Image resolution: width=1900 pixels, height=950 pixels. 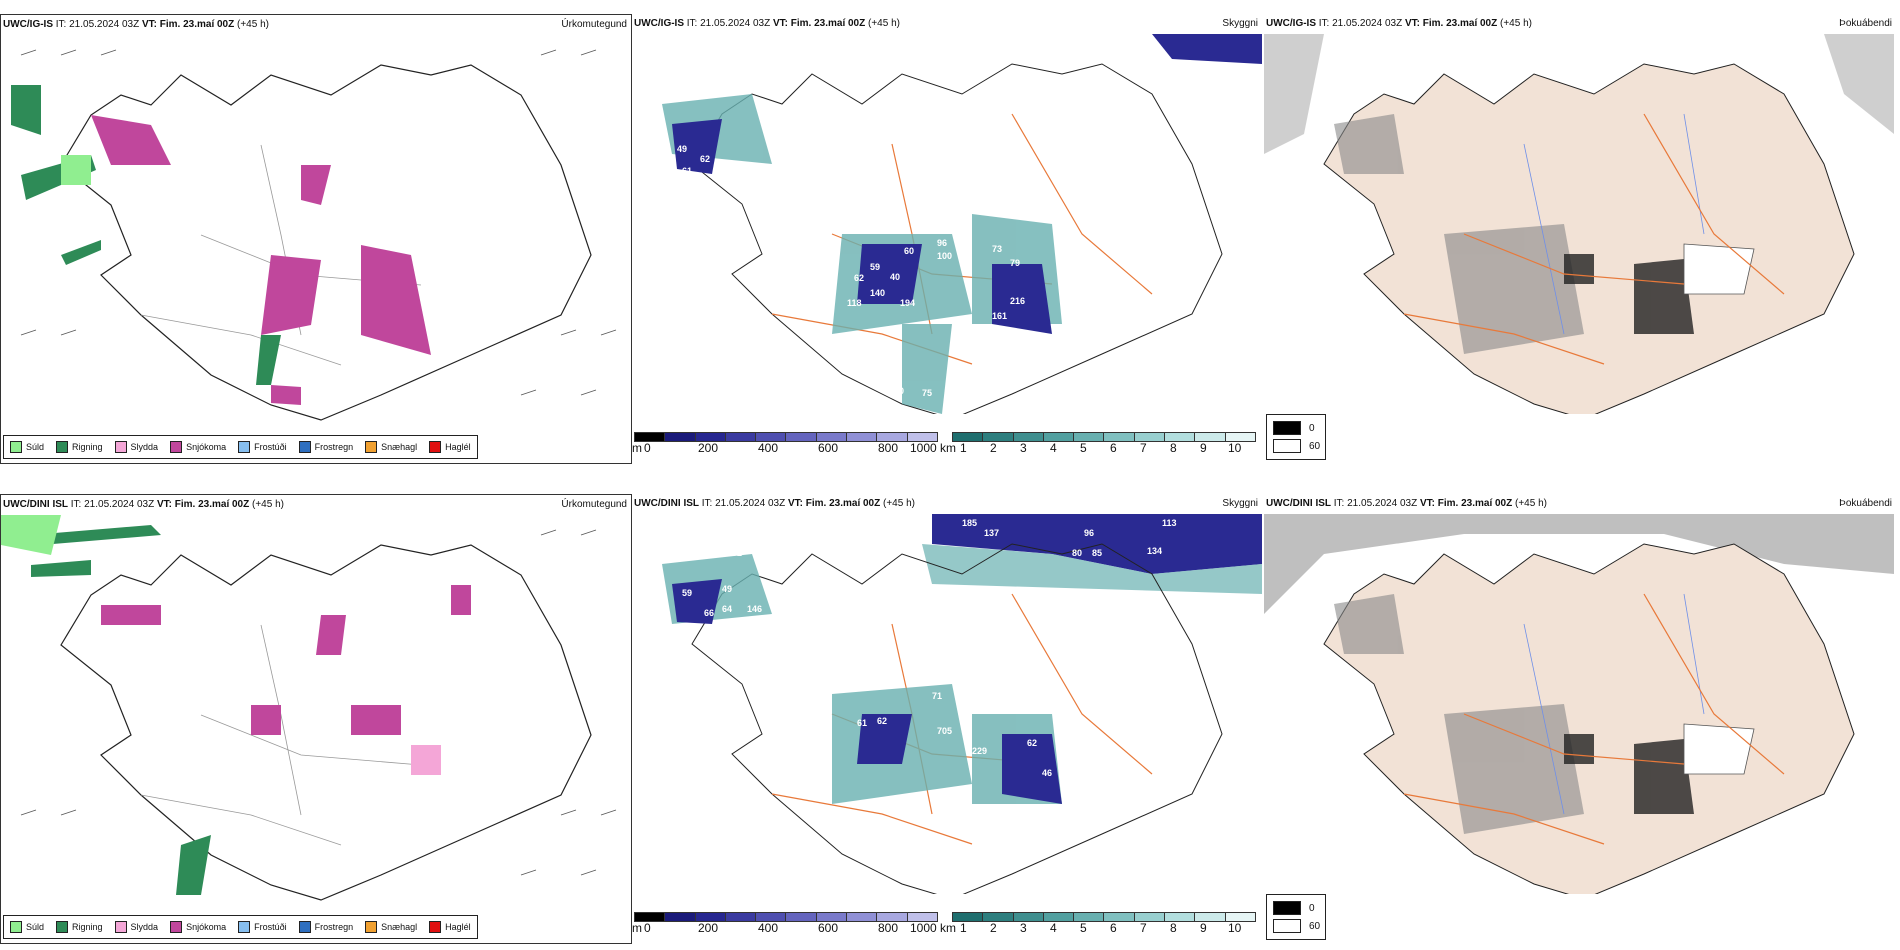 What do you see at coordinates (737, 553) in the screenshot?
I see `vis-value: 92` at bounding box center [737, 553].